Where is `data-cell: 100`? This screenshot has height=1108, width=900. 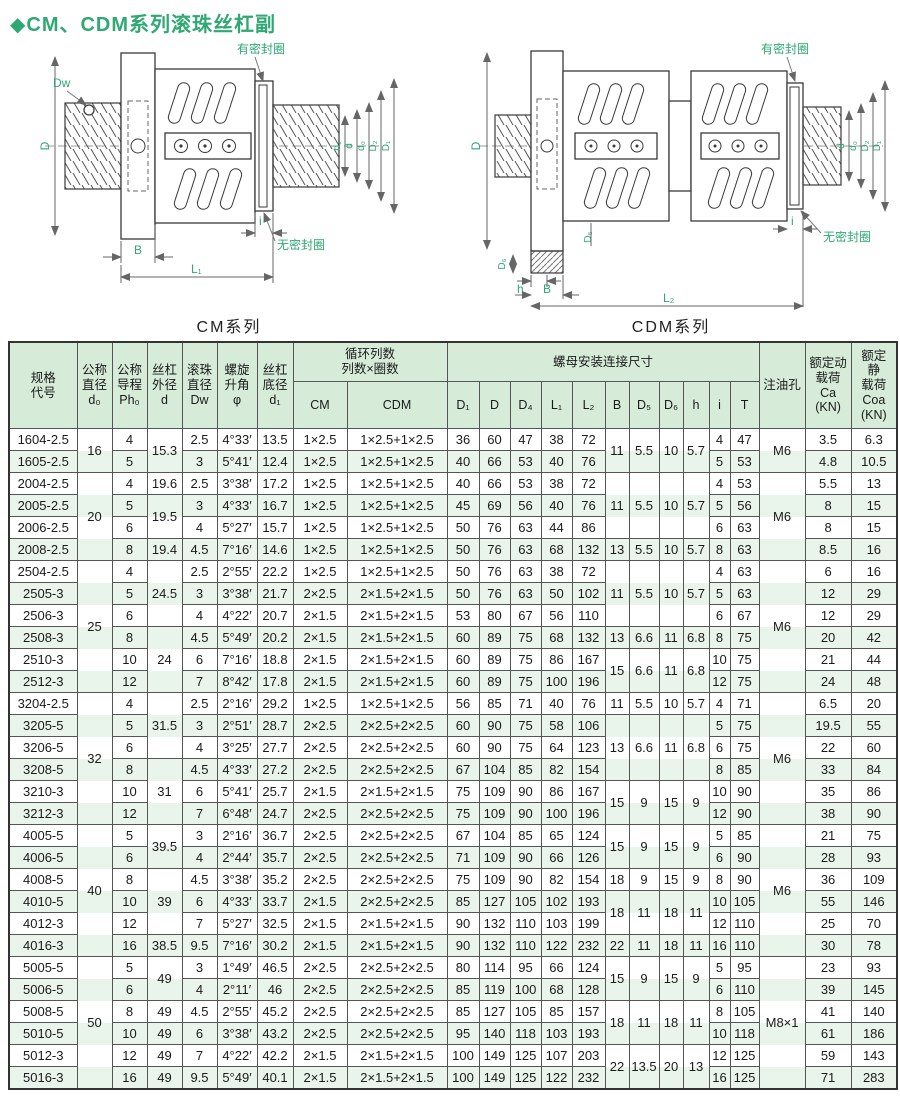 data-cell: 100 is located at coordinates (556, 681).